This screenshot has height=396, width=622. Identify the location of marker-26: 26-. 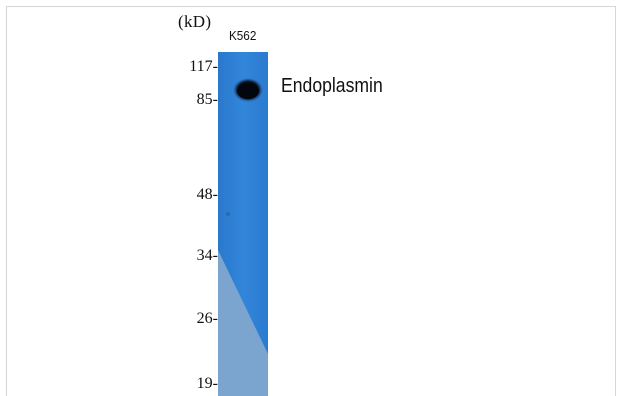
(207, 318).